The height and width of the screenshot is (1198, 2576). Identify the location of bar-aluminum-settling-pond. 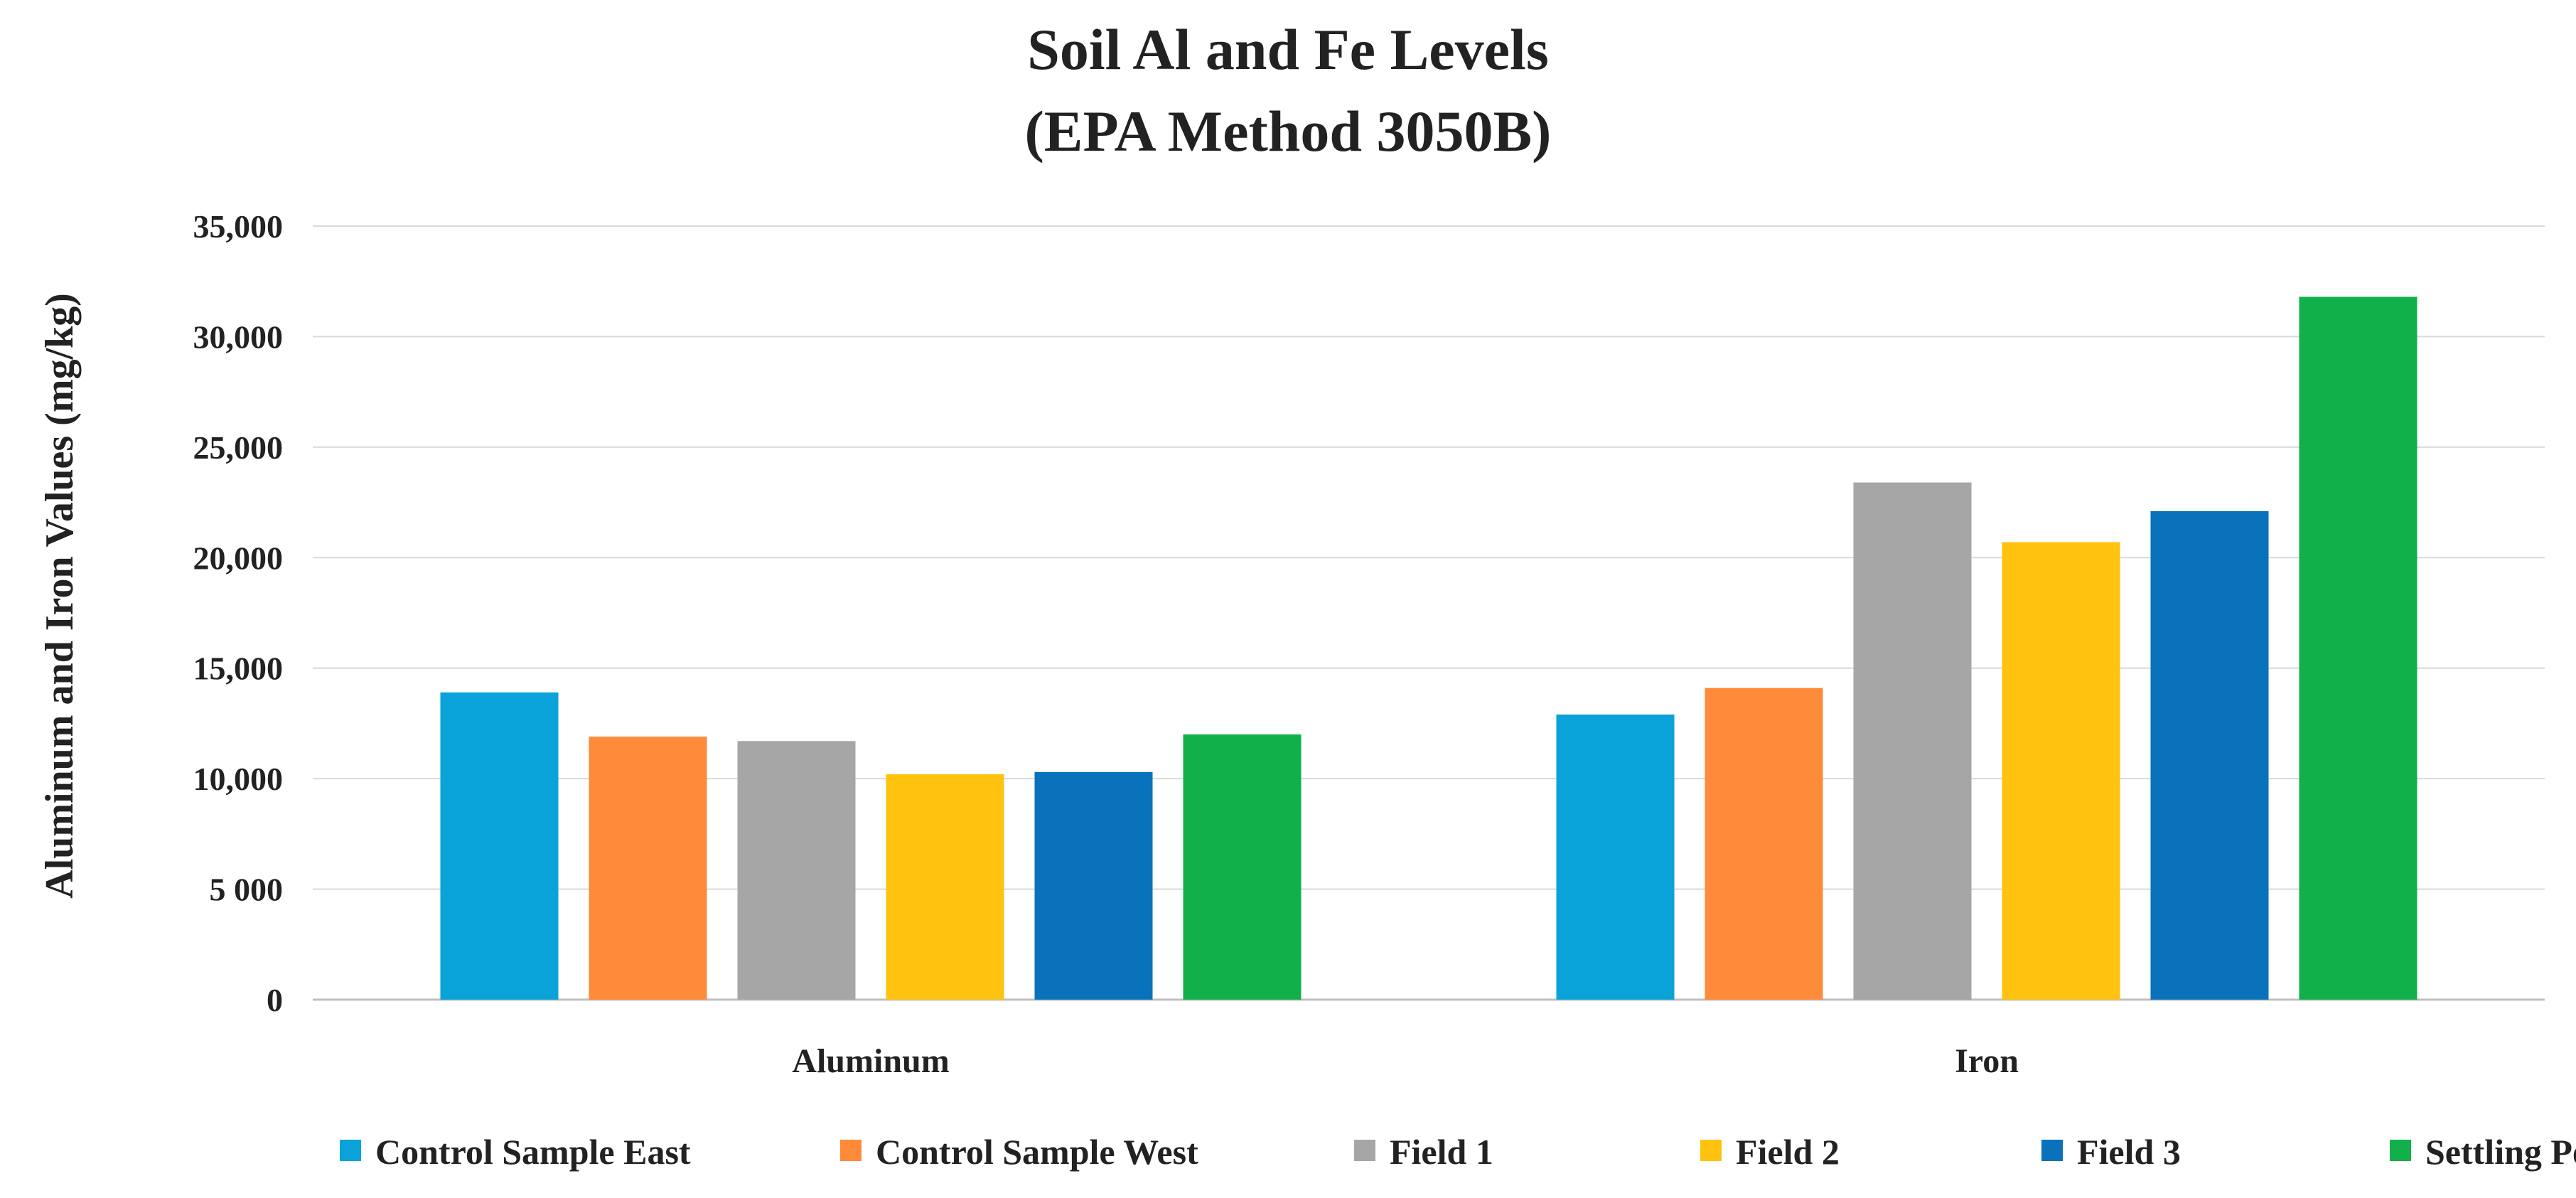
(1242, 867).